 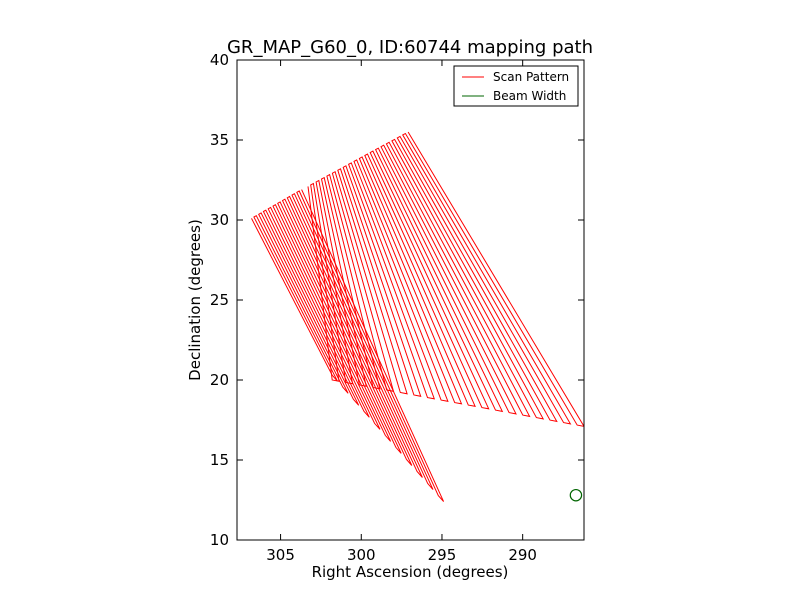 What do you see at coordinates (361, 555) in the screenshot?
I see `x-tick-label: 300` at bounding box center [361, 555].